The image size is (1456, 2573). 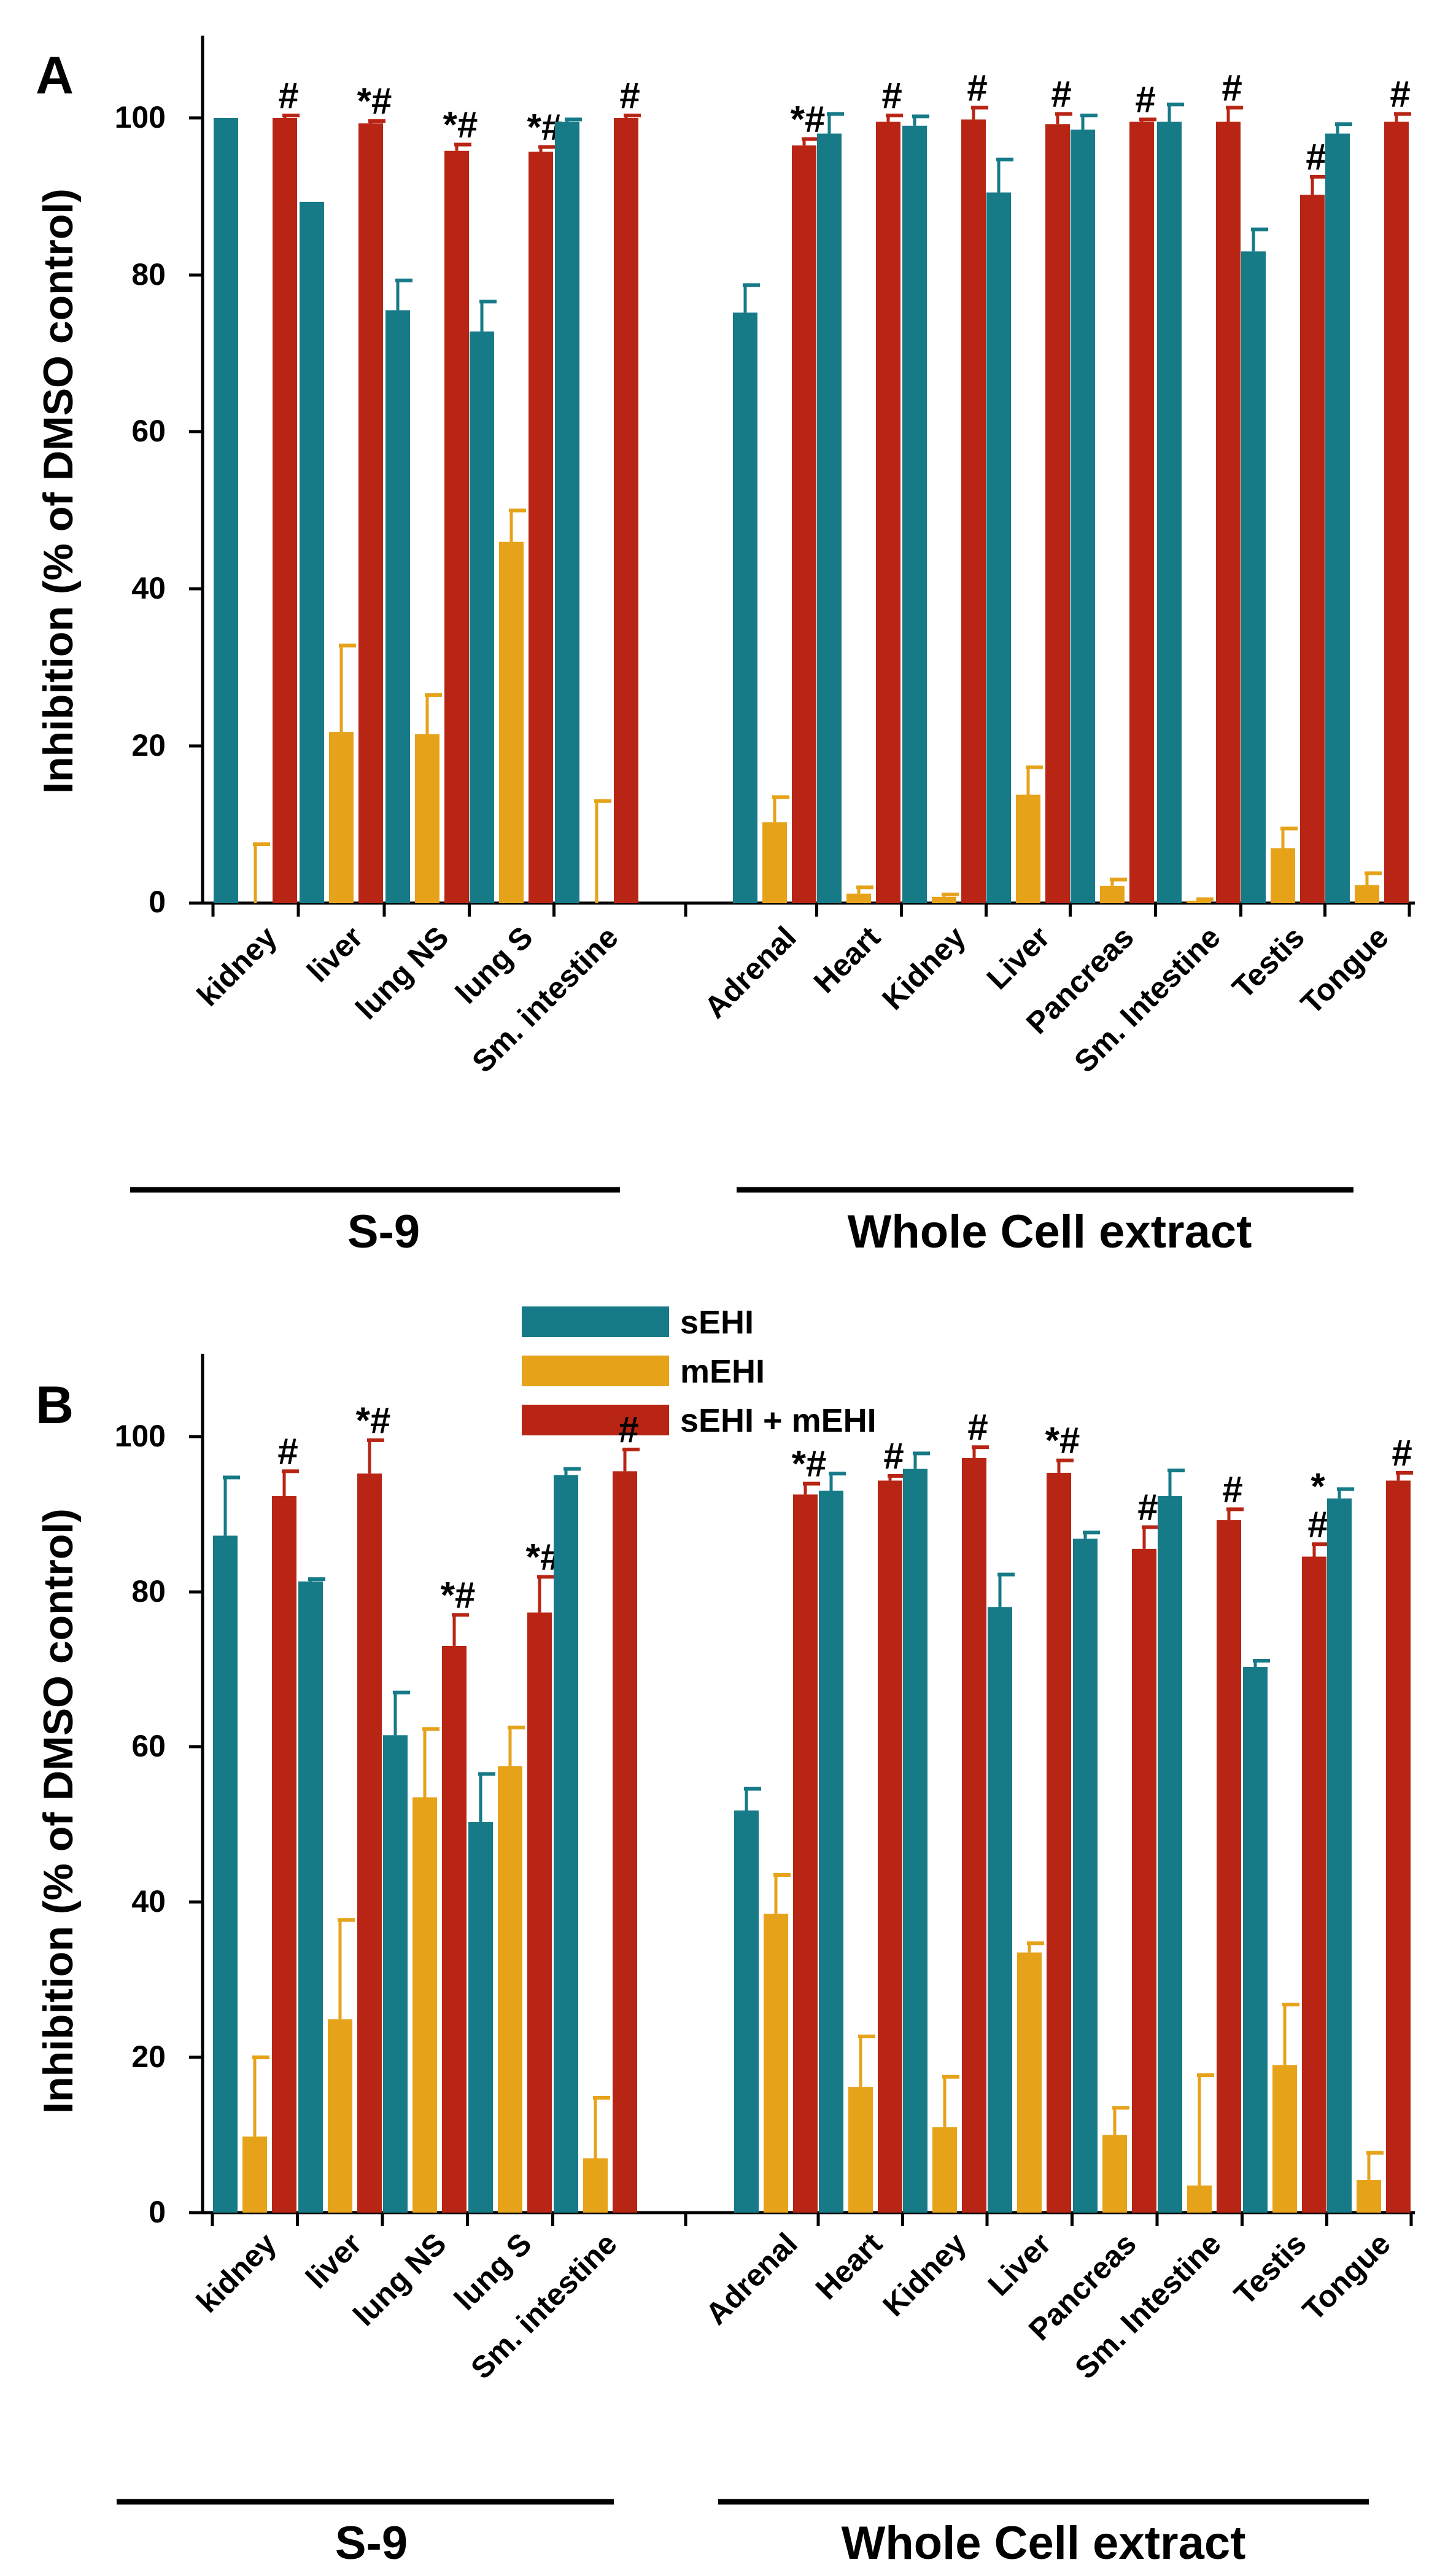 What do you see at coordinates (751, 2279) in the screenshot?
I see `panel-b-x-tick-label-adrenal: Adrenal` at bounding box center [751, 2279].